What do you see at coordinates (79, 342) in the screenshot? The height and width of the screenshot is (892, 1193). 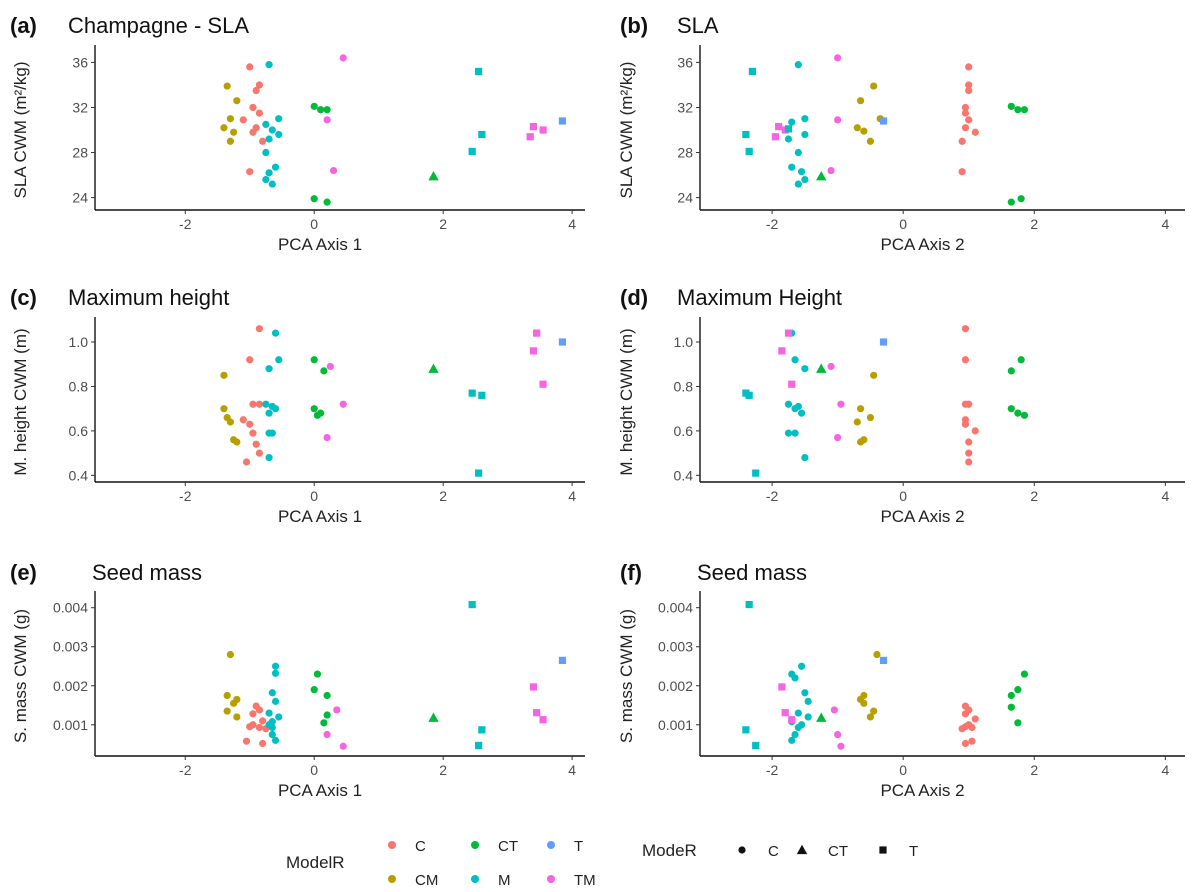 I see `y-tick-label: 1.0` at bounding box center [79, 342].